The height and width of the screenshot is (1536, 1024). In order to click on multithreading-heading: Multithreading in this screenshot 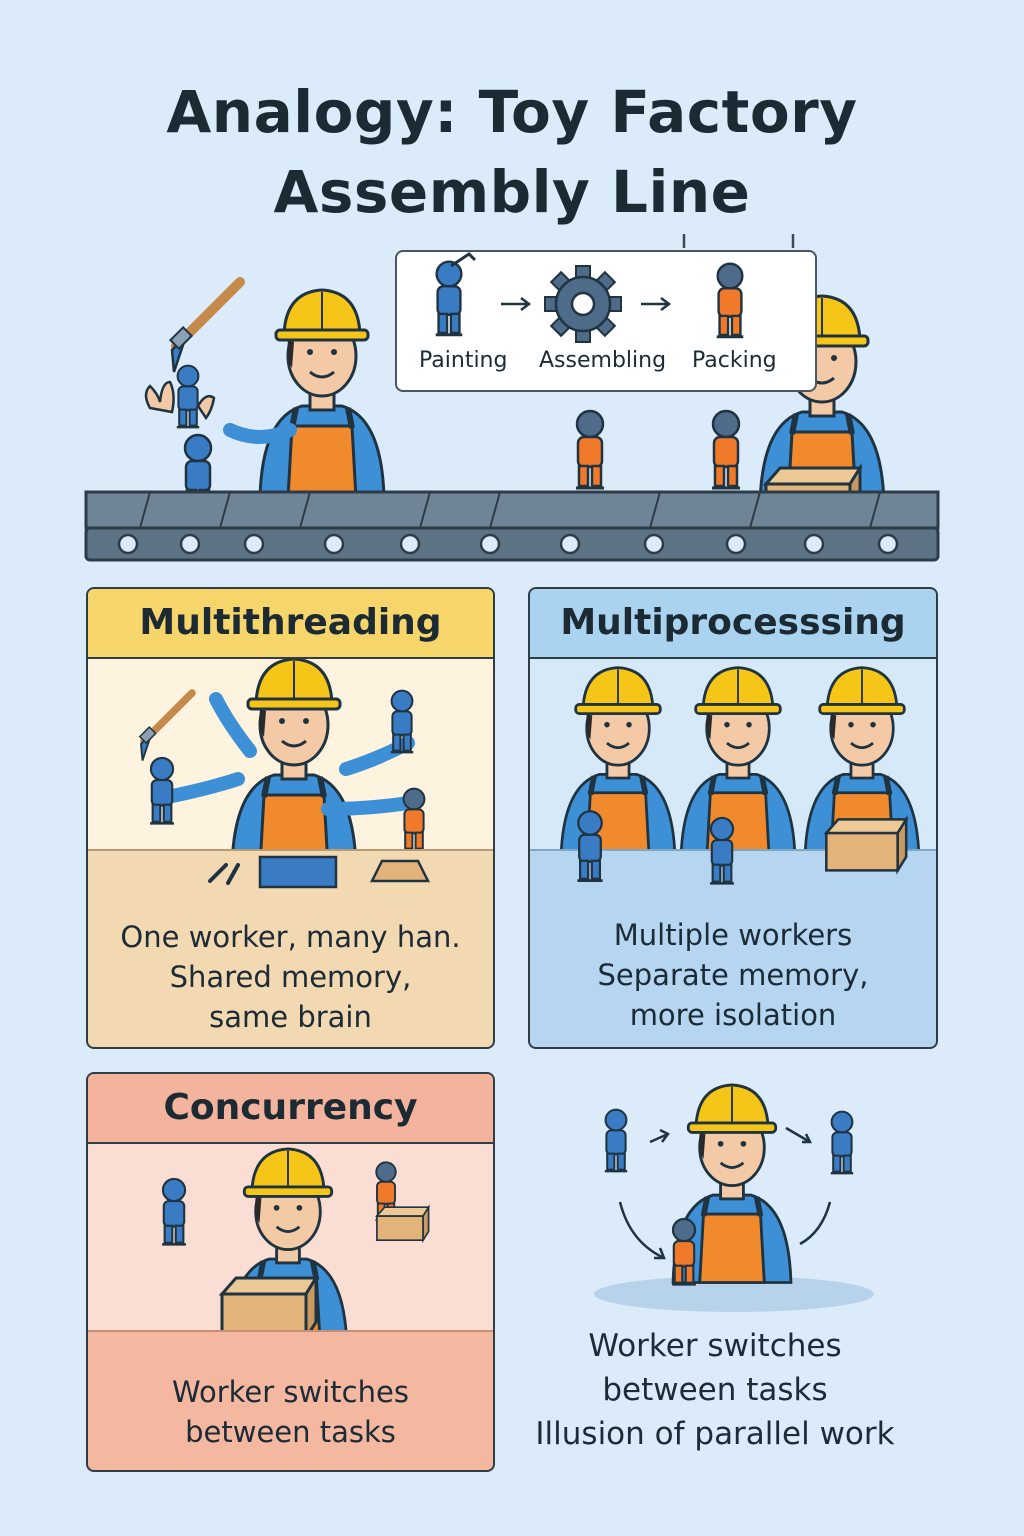, I will do `click(290, 624)`.